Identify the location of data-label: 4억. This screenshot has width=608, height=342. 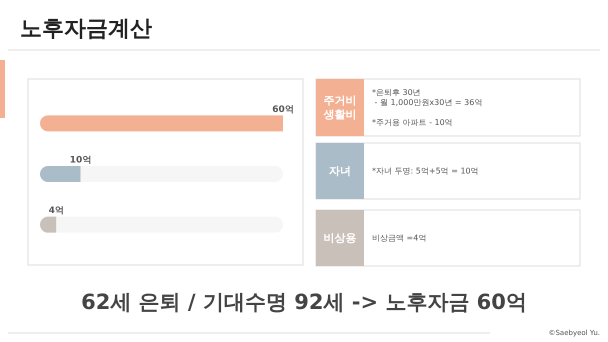
(56, 211).